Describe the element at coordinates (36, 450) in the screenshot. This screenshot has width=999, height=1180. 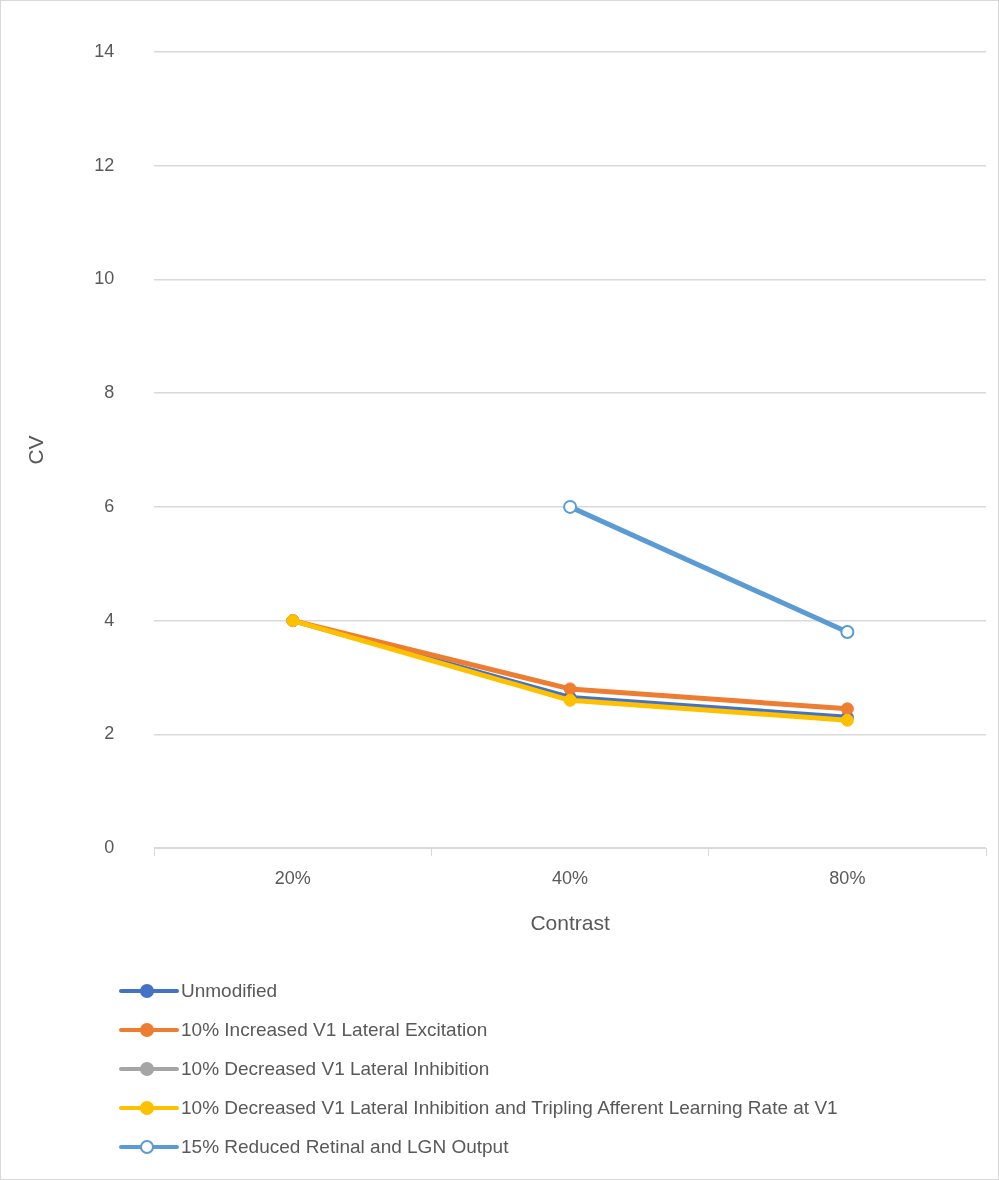
I see `y-axis-title: CV` at that location.